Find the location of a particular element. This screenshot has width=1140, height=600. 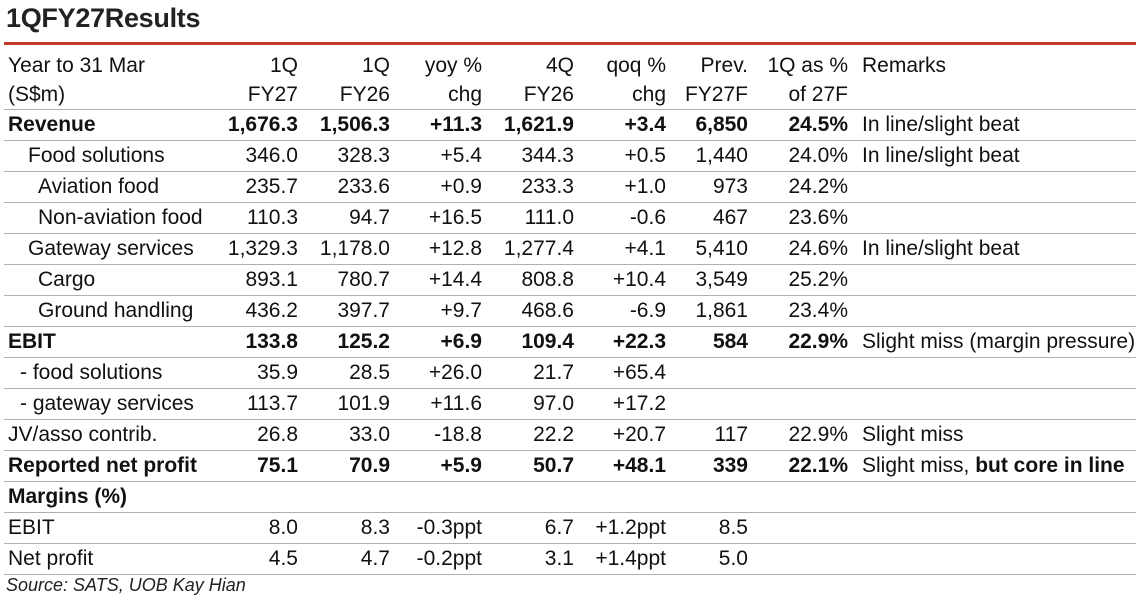

cell: 467 is located at coordinates (713, 218).